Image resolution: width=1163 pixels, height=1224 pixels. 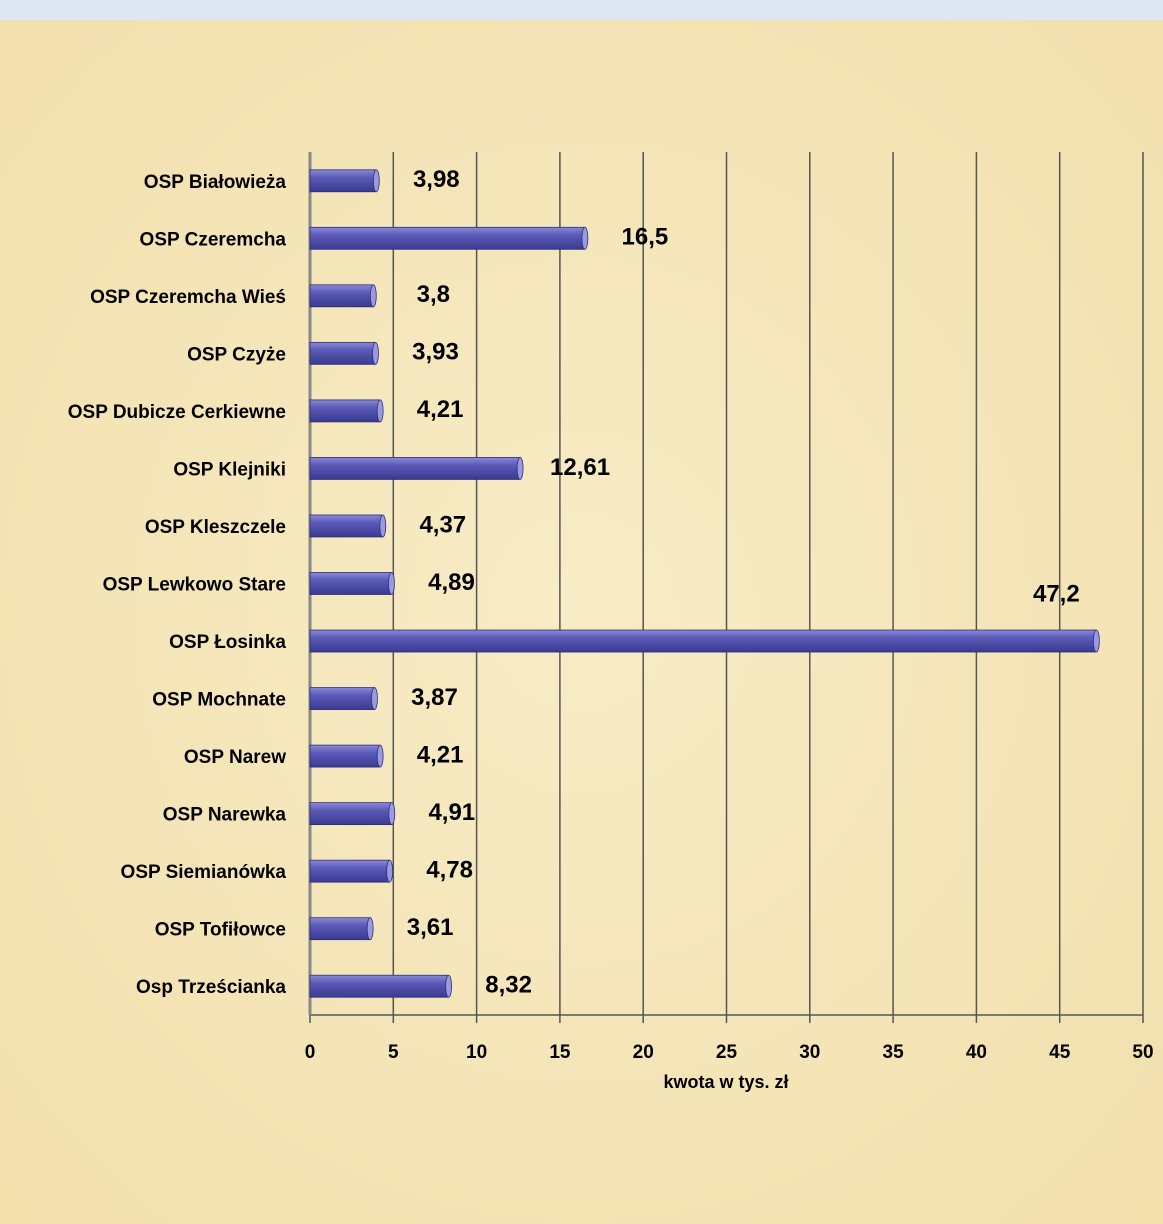 What do you see at coordinates (451, 812) in the screenshot?
I see `value-label: 4,91` at bounding box center [451, 812].